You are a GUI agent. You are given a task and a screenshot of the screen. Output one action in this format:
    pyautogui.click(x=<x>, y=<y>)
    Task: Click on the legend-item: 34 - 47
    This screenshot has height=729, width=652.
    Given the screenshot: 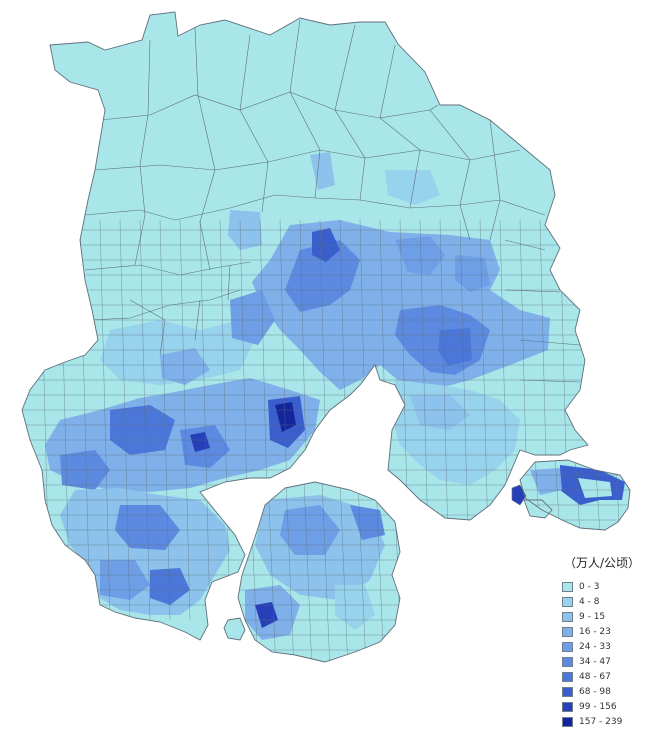 What is the action you would take?
    pyautogui.click(x=604, y=661)
    